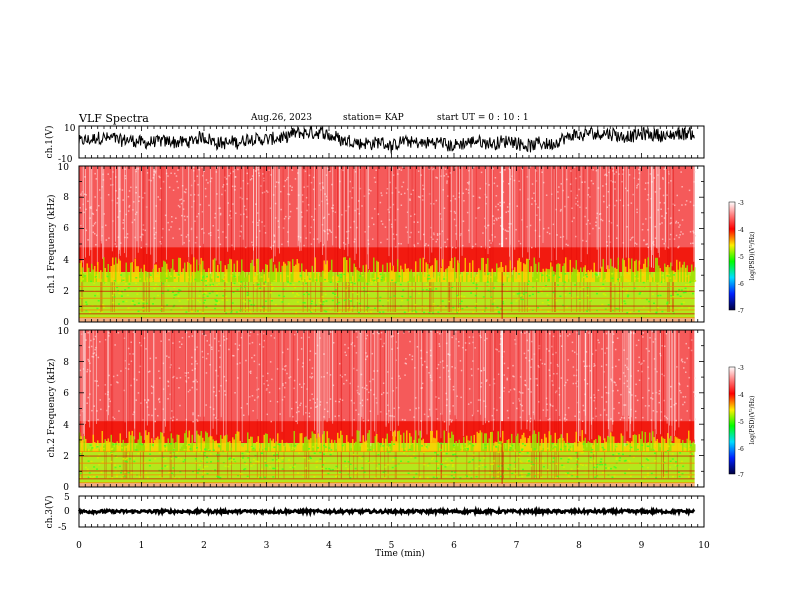 The image size is (792, 612). I want to click on chart-title: VLF Spectra, so click(114, 118).